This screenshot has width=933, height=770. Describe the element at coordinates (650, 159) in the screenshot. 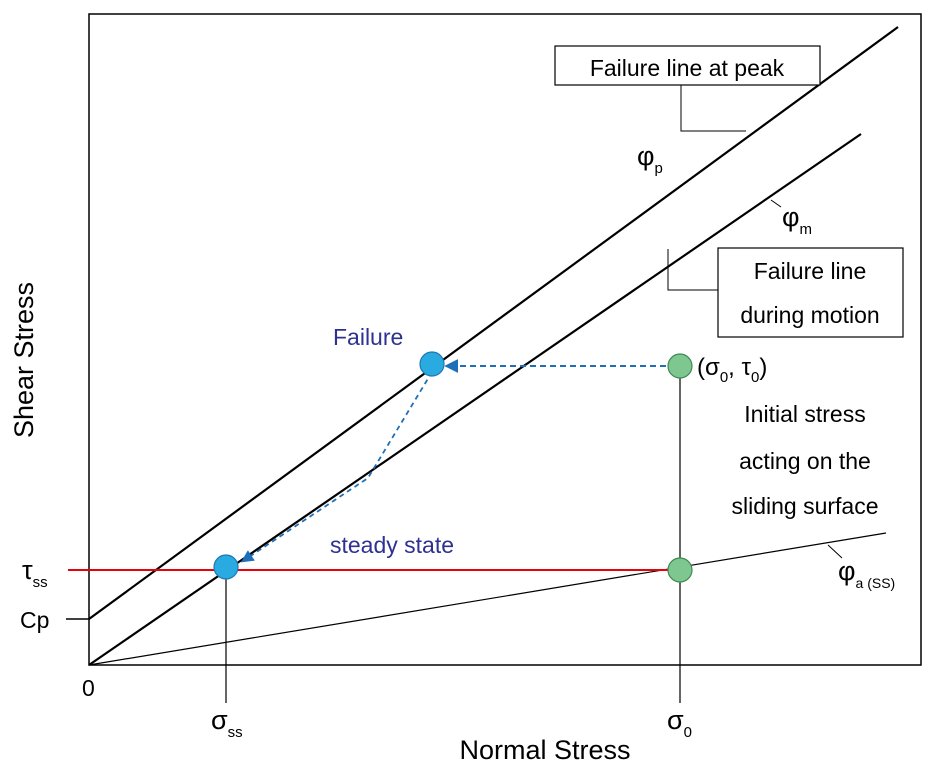

I see `phi-p-label: φp` at that location.